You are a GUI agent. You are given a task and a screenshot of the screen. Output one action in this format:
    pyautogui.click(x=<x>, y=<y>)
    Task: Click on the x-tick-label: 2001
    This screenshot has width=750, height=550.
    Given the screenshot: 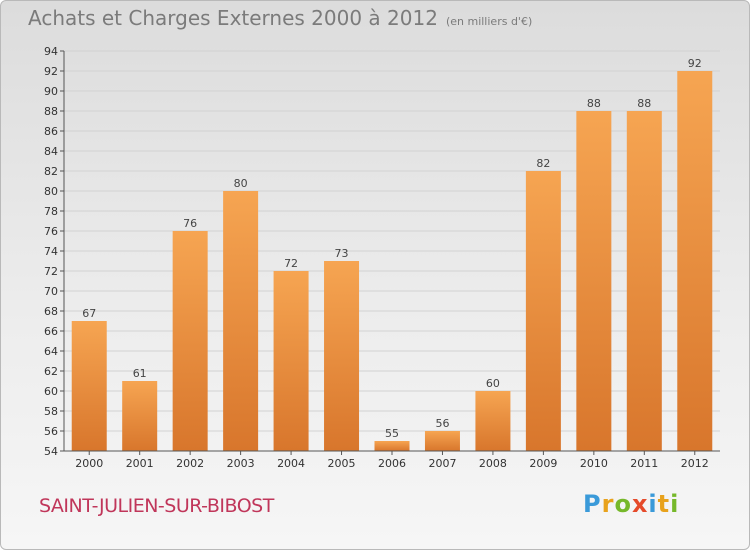 What is the action you would take?
    pyautogui.click(x=140, y=463)
    